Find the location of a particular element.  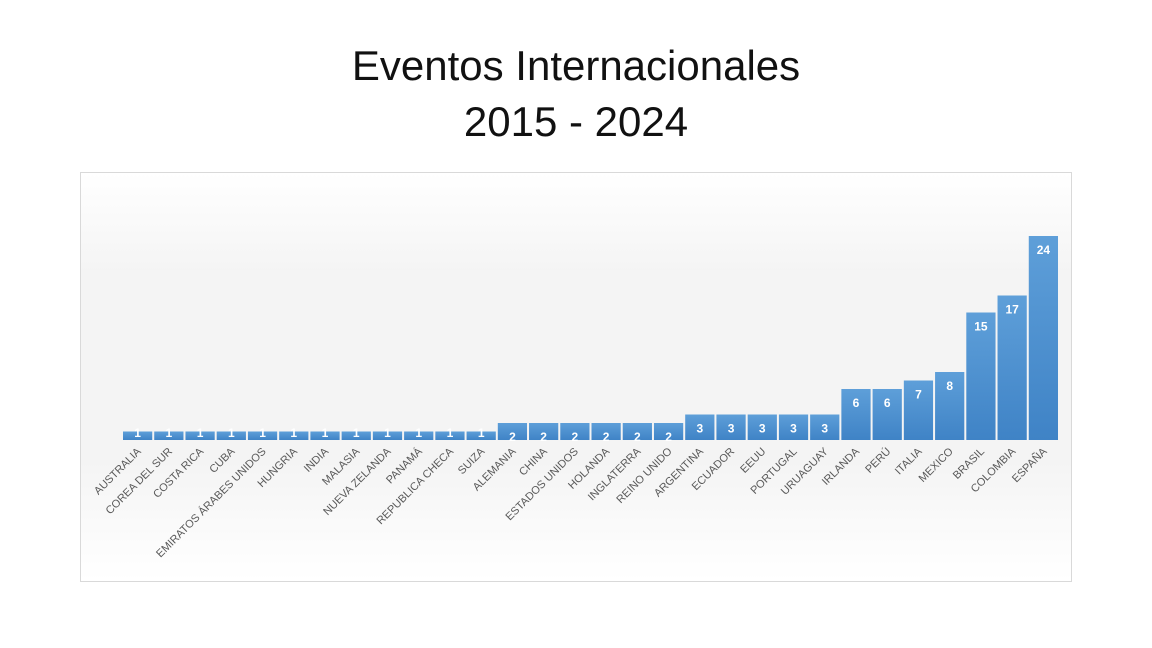

bar-ecuador is located at coordinates (731, 427).